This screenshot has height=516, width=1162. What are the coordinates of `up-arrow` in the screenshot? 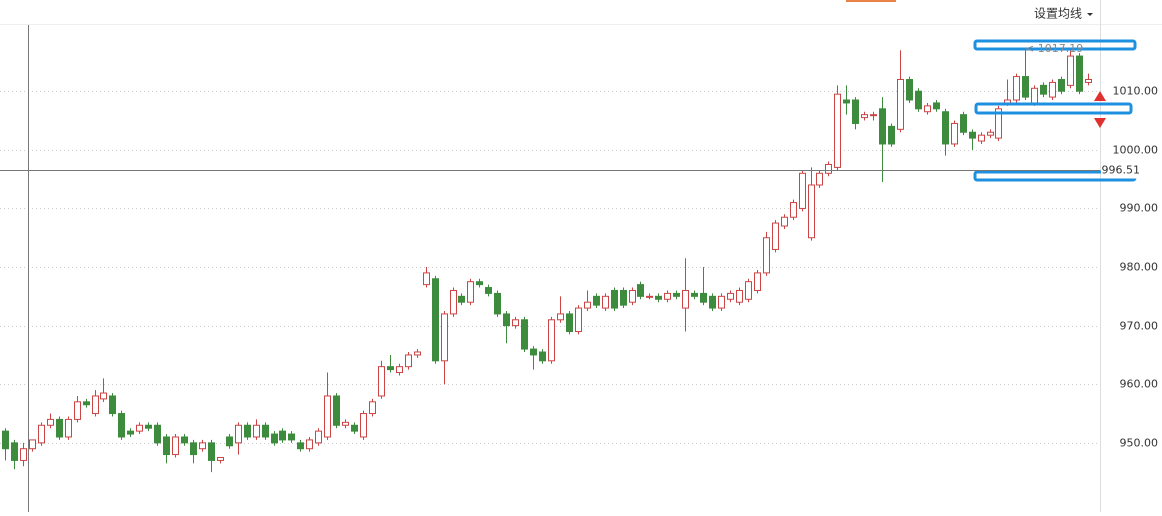 It's located at (1100, 96).